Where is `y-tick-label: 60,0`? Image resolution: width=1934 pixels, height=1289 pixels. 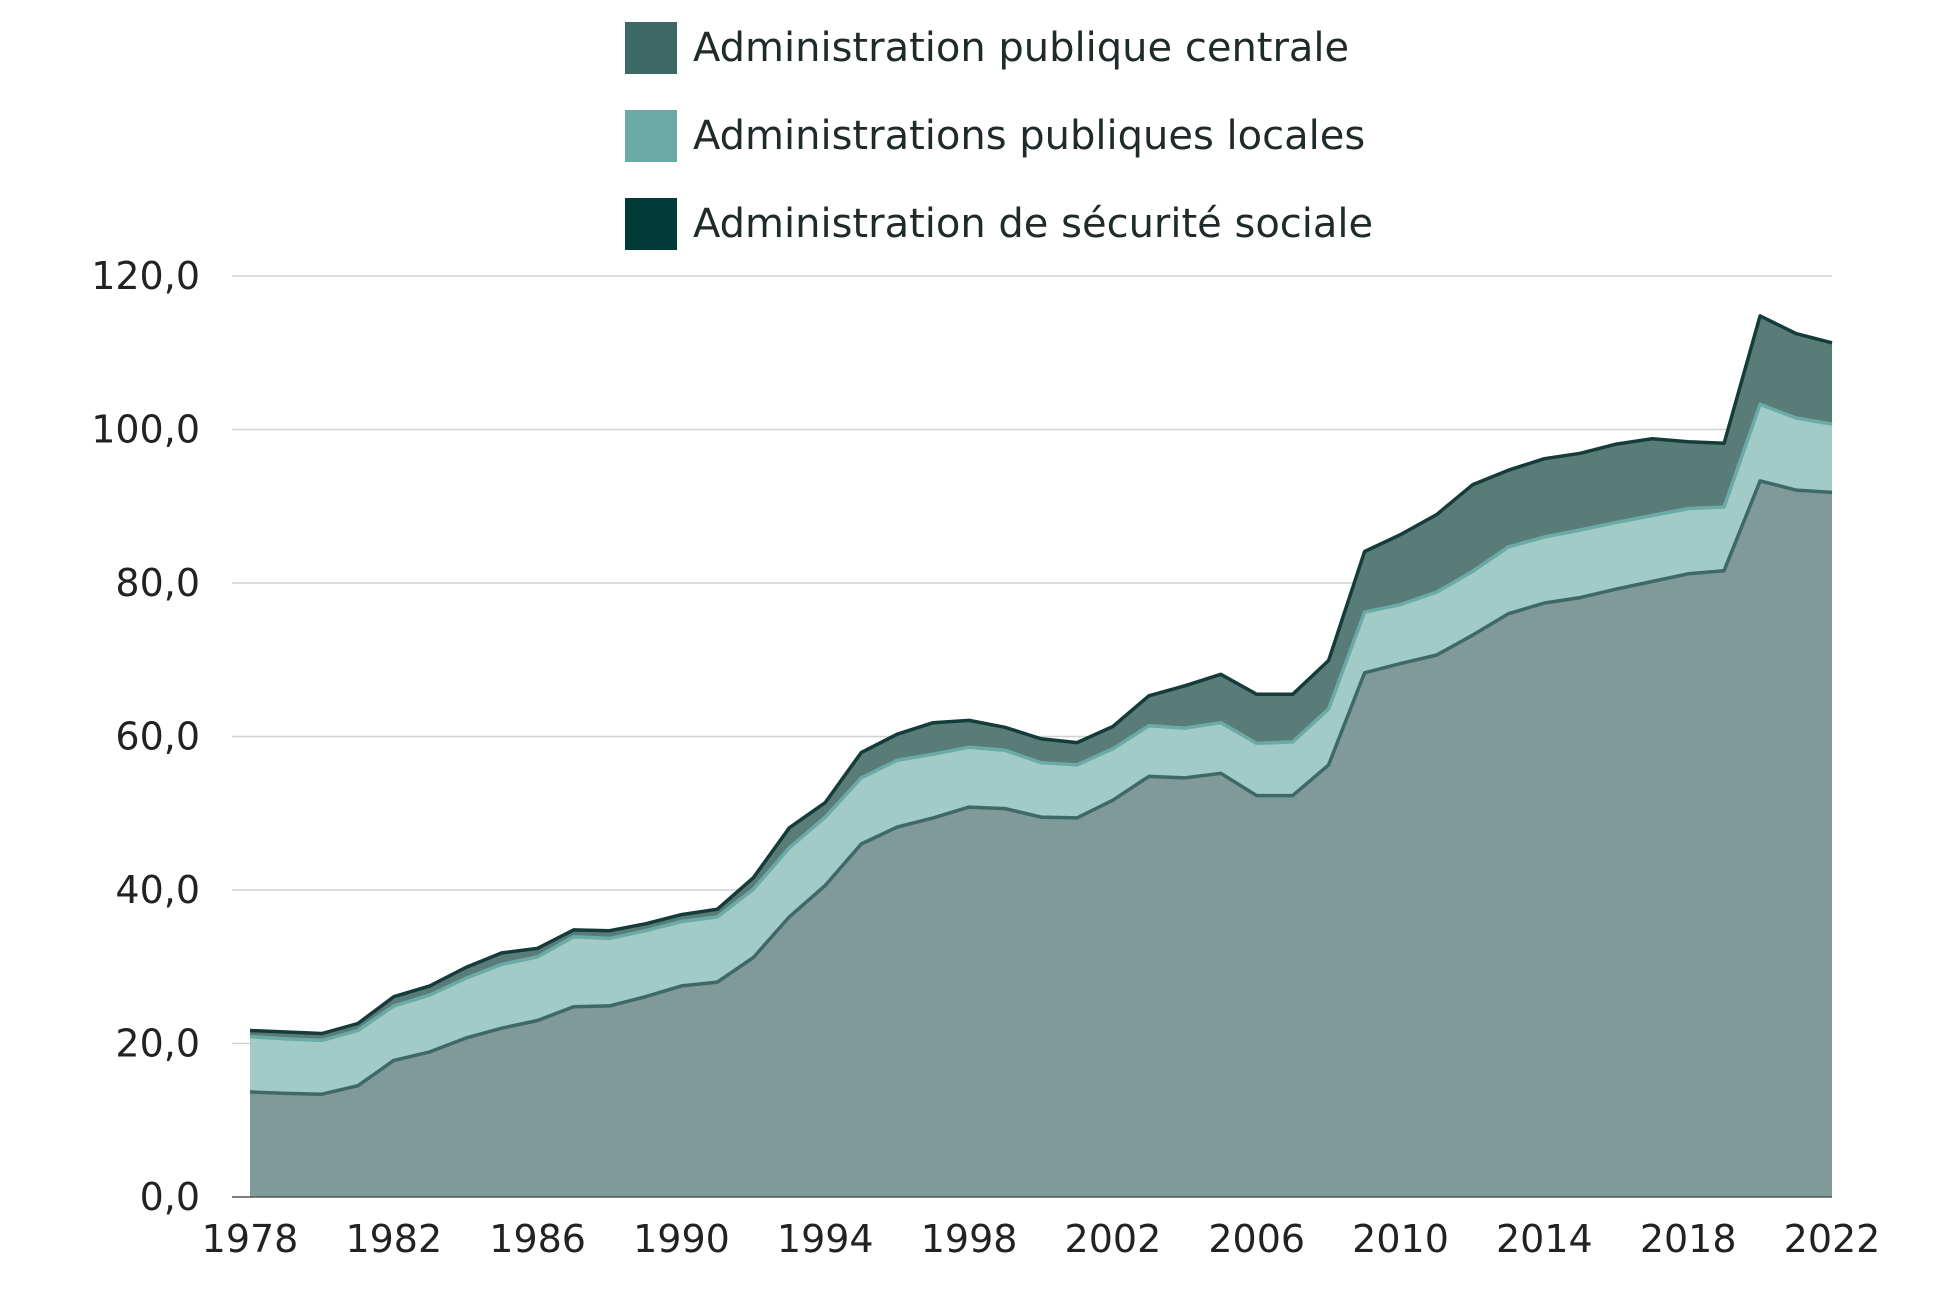 y-tick-label: 60,0 is located at coordinates (157, 737).